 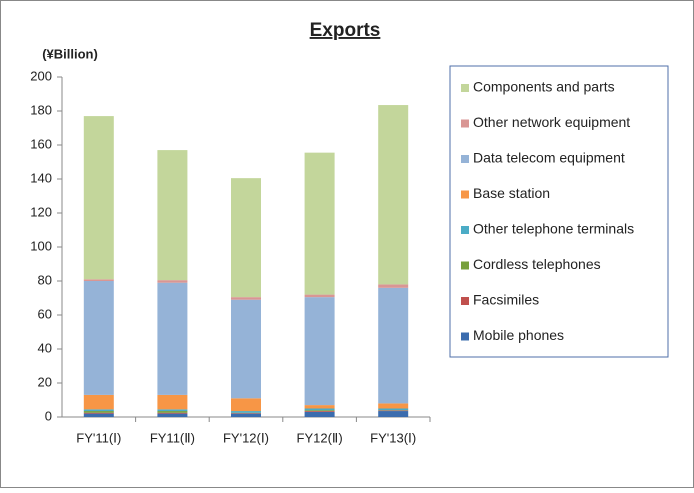 What do you see at coordinates (45, 313) in the screenshot?
I see `y-tick-label: 60` at bounding box center [45, 313].